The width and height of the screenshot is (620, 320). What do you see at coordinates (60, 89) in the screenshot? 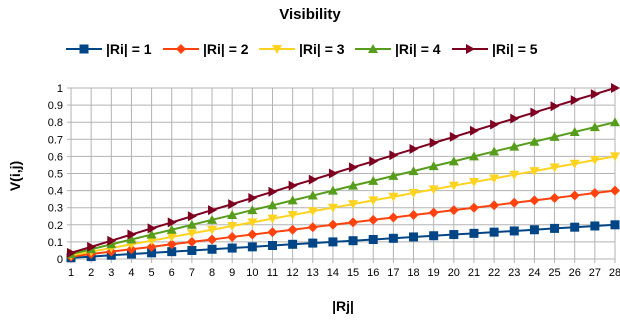
I see `y-tick-label: 1` at bounding box center [60, 89].